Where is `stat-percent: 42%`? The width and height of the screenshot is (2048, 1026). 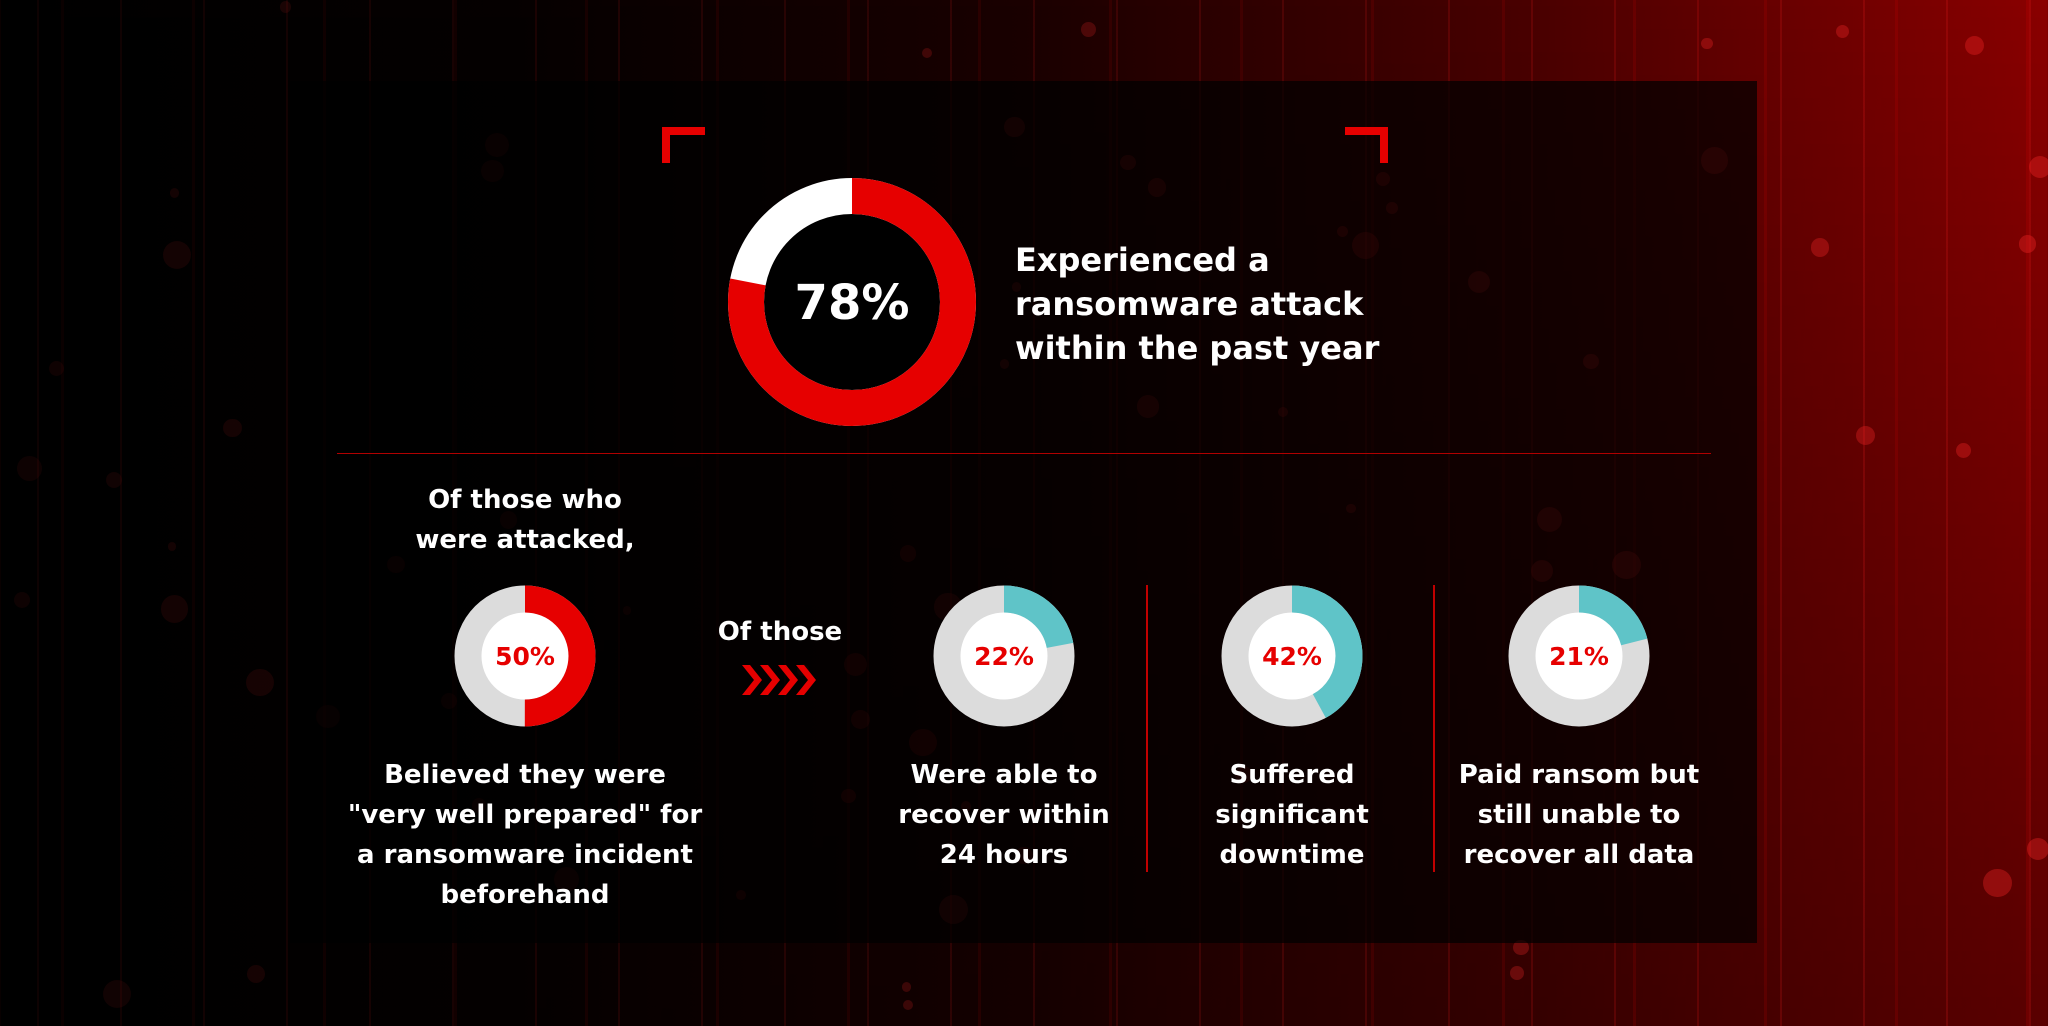 stat-percent: 42% is located at coordinates (1292, 656).